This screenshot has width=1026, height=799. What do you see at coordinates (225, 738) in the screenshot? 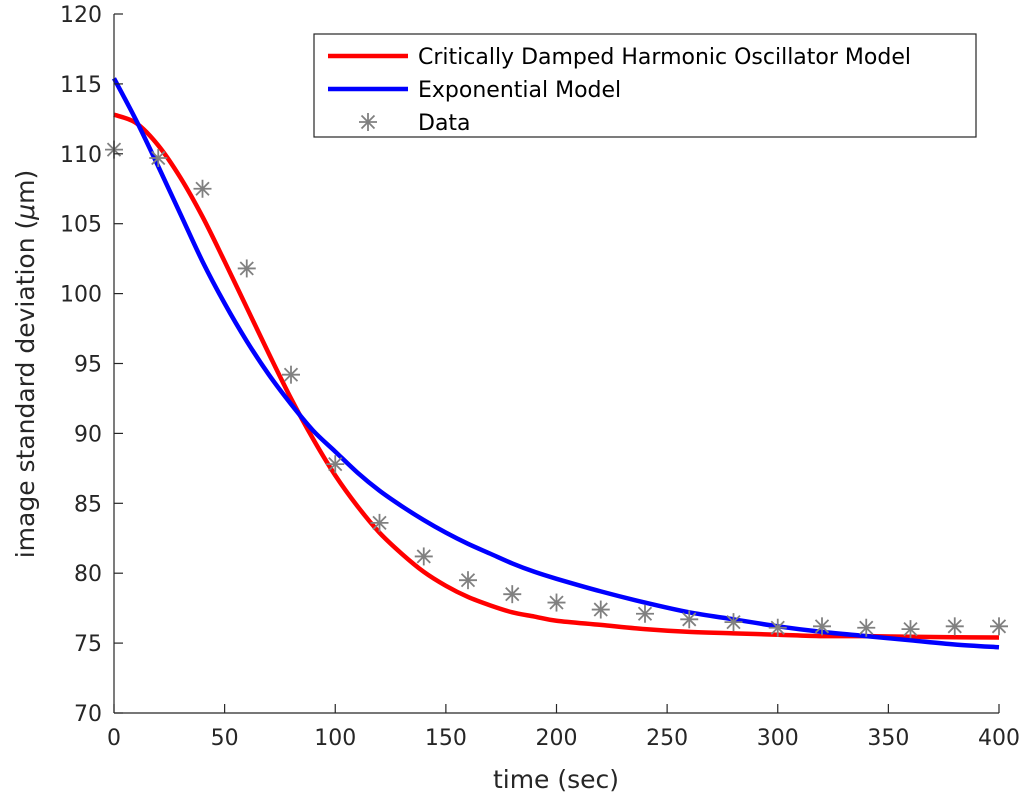
I see `x-tick-label: 50` at bounding box center [225, 738].